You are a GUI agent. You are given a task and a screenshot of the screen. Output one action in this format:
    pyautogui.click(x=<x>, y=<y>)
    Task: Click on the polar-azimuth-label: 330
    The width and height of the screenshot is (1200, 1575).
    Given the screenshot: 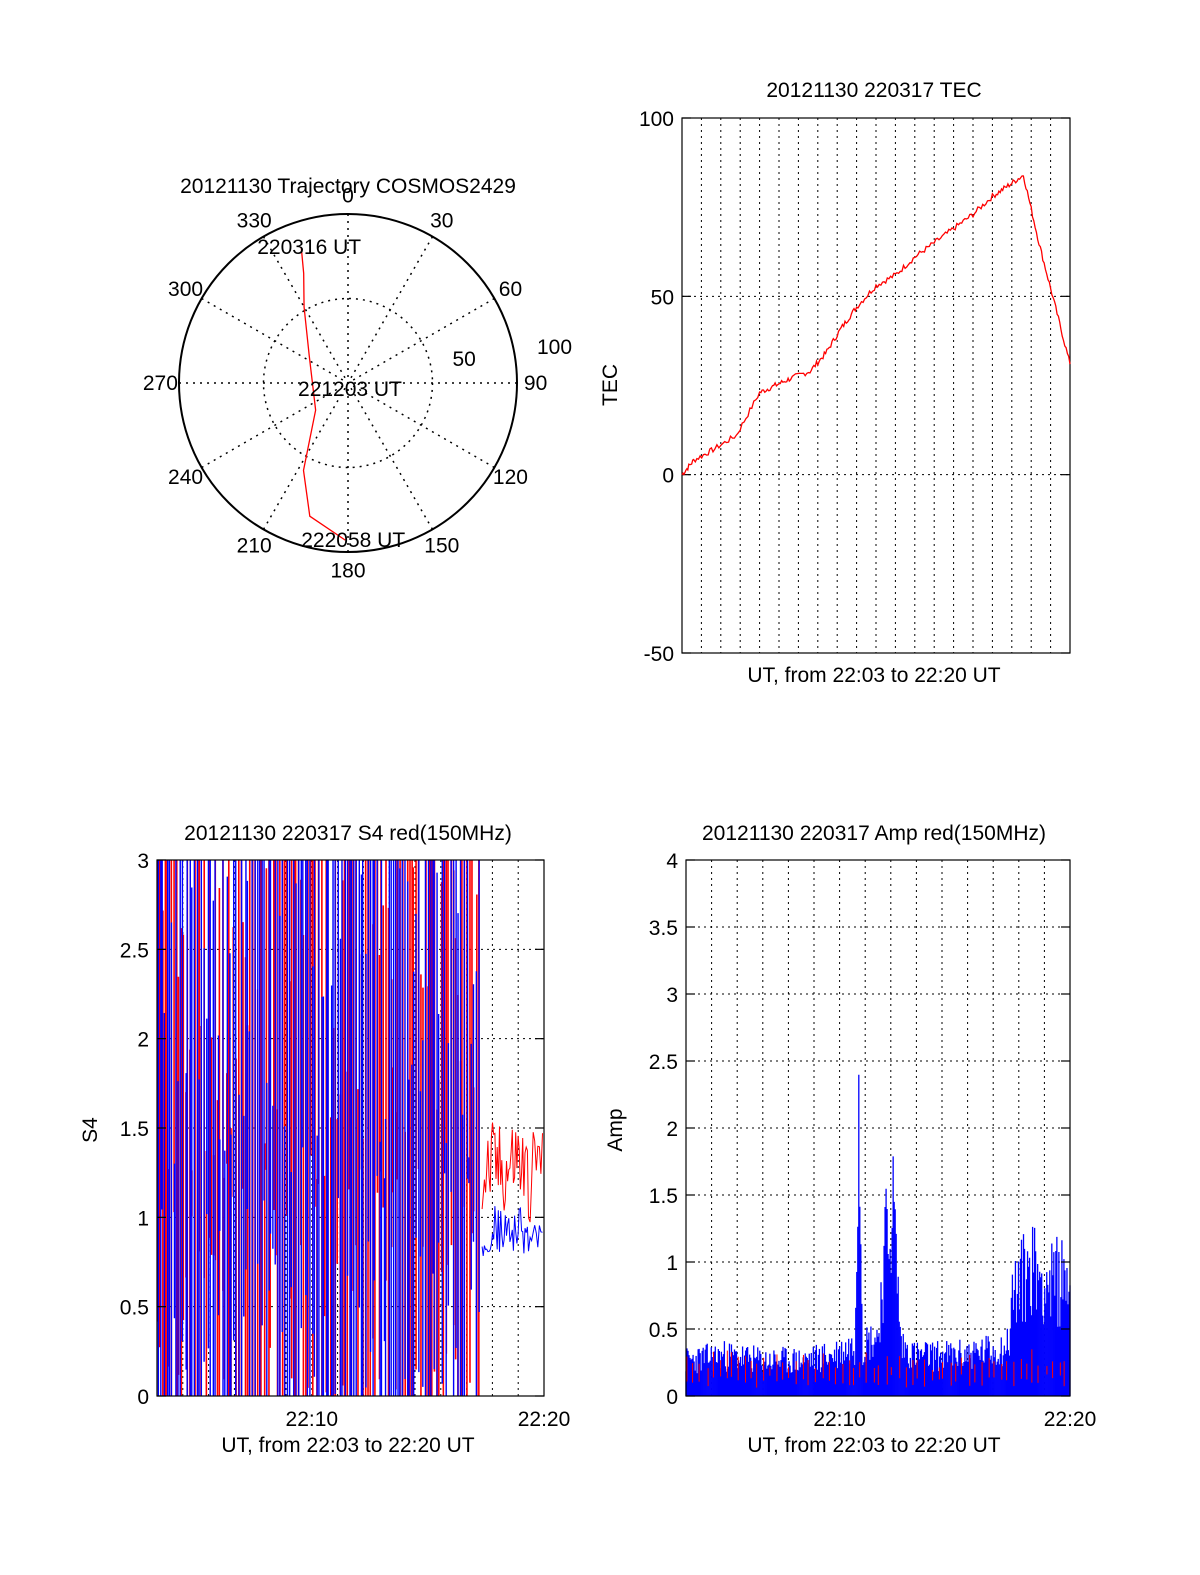 What is the action you would take?
    pyautogui.click(x=254, y=221)
    